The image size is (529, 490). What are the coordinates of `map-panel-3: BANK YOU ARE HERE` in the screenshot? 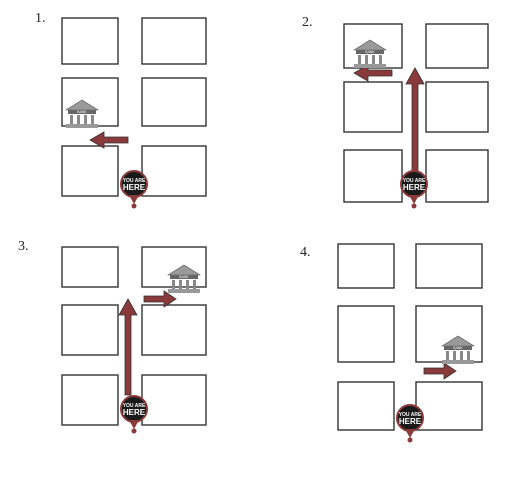 It's located at (134, 345).